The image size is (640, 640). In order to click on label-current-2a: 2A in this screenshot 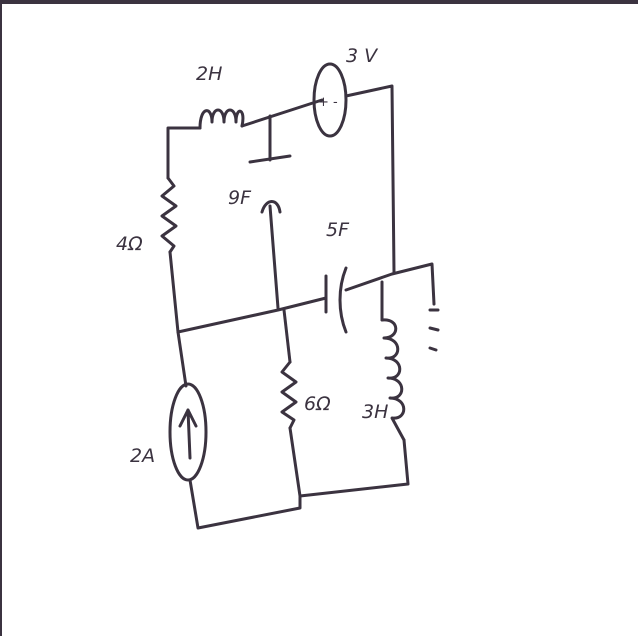, I will do `click(142, 456)`.